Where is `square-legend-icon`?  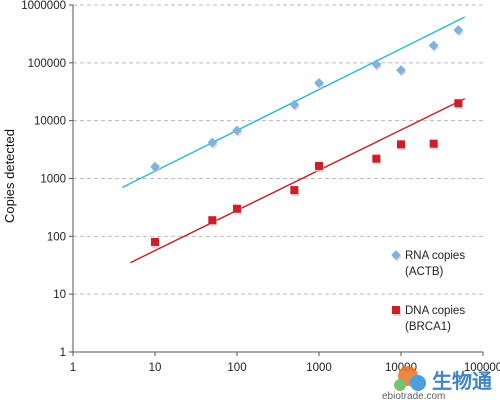
square-legend-icon is located at coordinates (396, 311).